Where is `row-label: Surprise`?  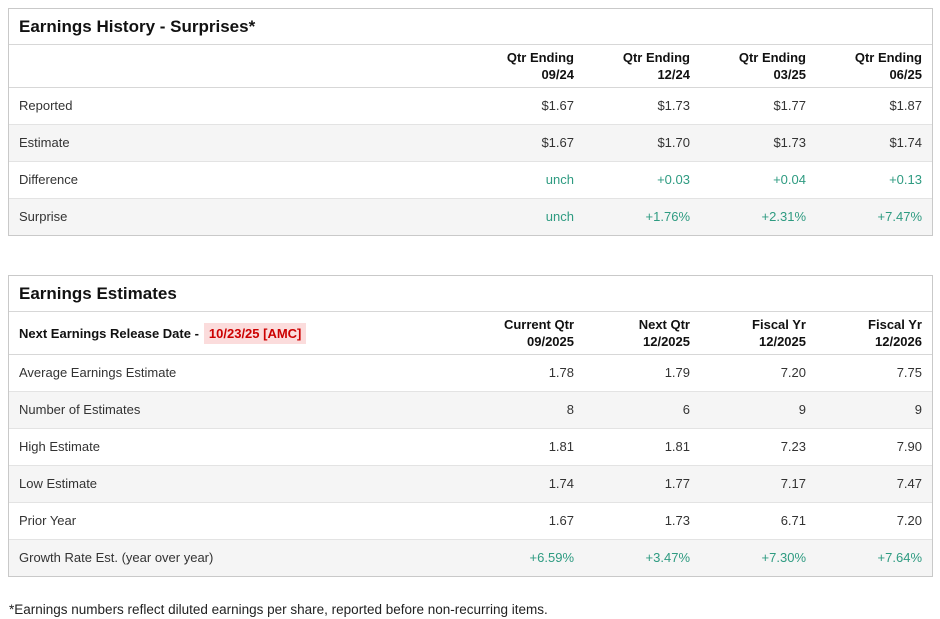 row-label: Surprise is located at coordinates (43, 216).